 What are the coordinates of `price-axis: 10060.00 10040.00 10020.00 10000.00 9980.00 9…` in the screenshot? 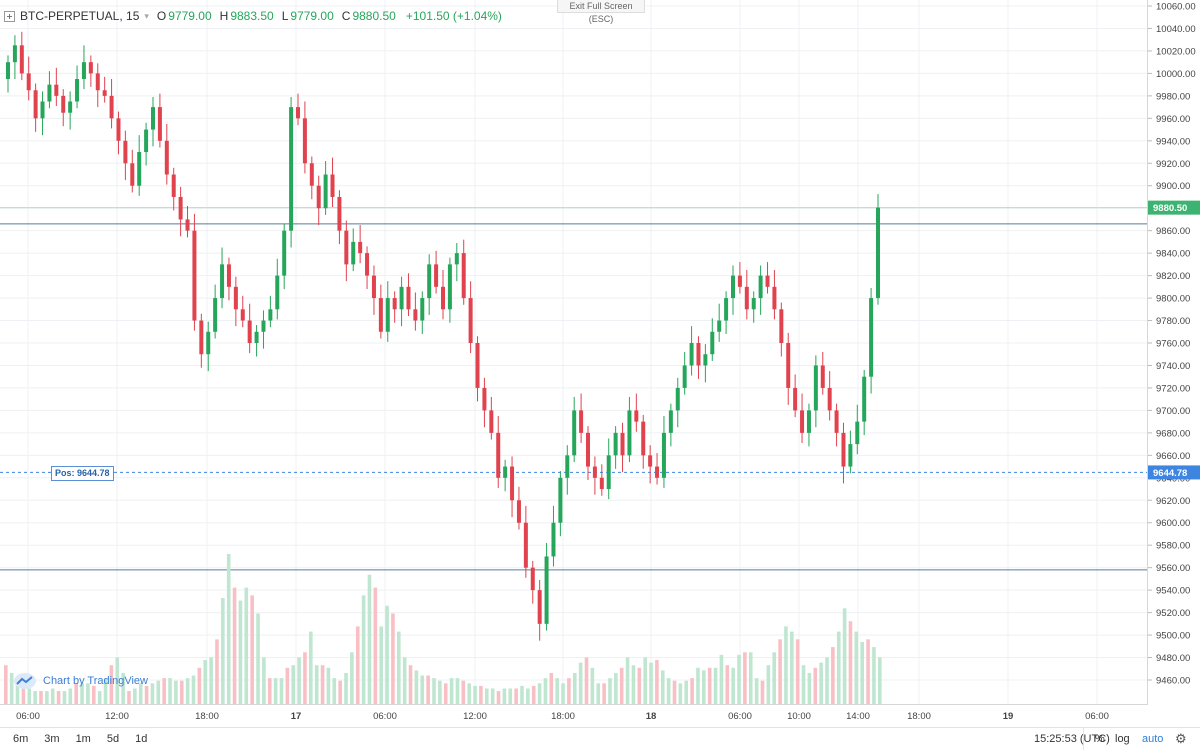 It's located at (1174, 352).